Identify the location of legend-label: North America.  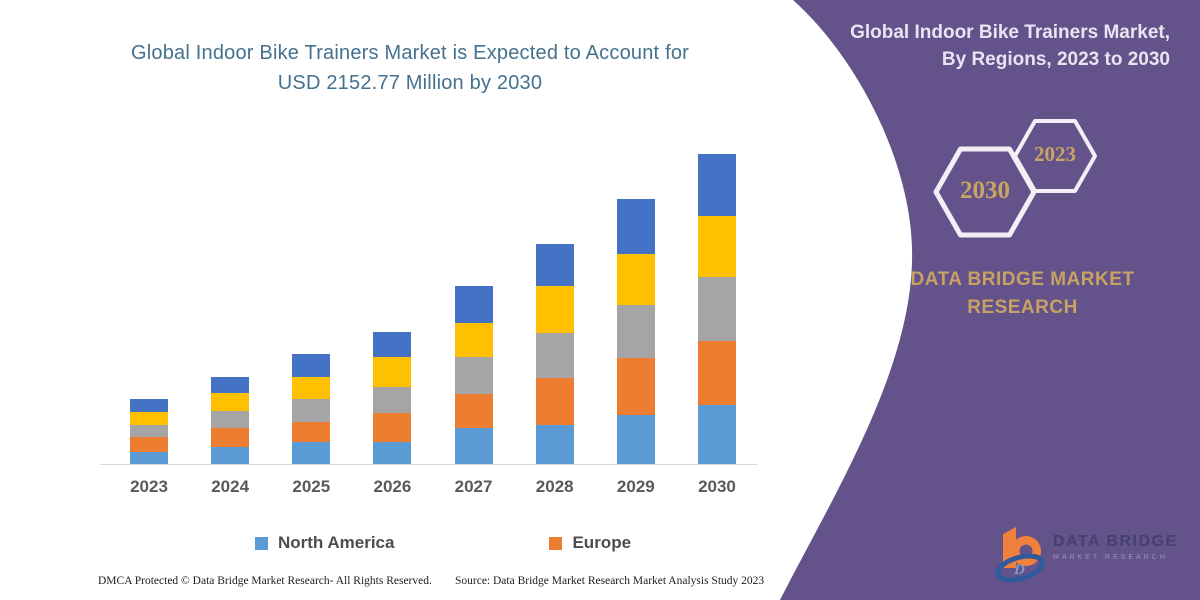
(336, 542).